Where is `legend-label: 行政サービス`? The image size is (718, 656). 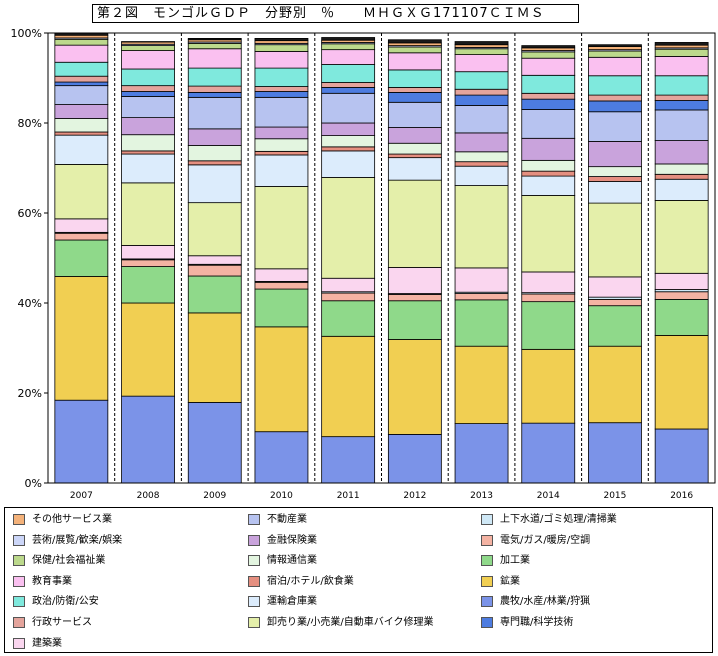
legend-label: 行政サービス is located at coordinates (62, 622).